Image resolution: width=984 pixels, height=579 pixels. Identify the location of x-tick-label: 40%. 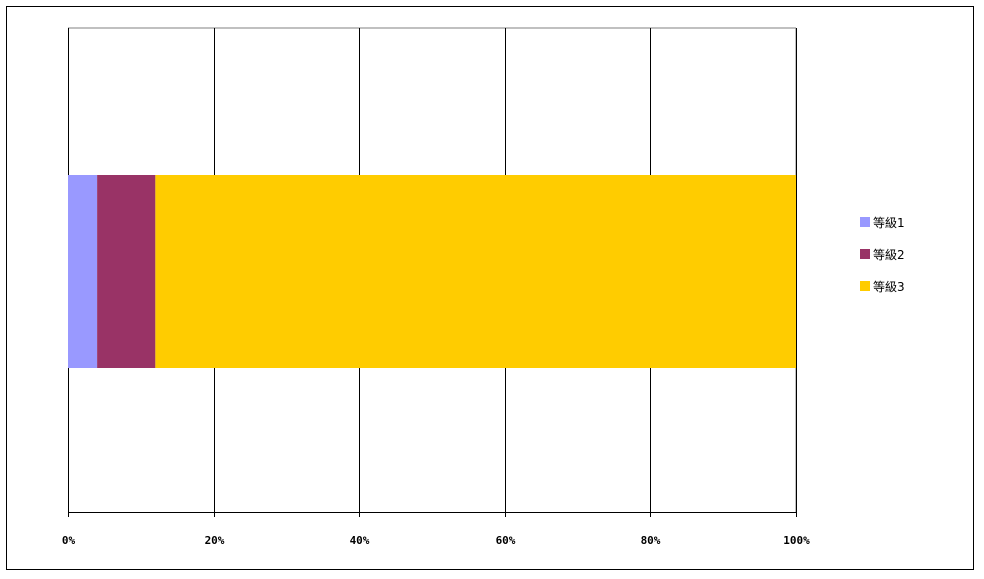
(360, 540).